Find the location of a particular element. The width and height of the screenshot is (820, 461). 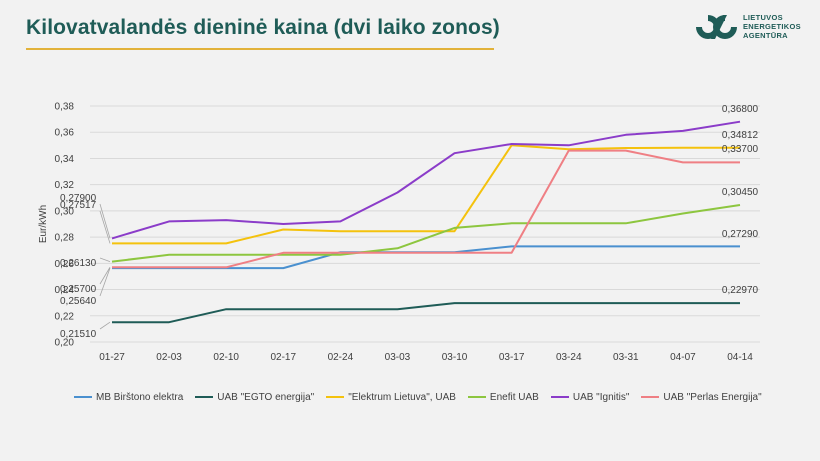

data-label: 0,33700 is located at coordinates (740, 149).